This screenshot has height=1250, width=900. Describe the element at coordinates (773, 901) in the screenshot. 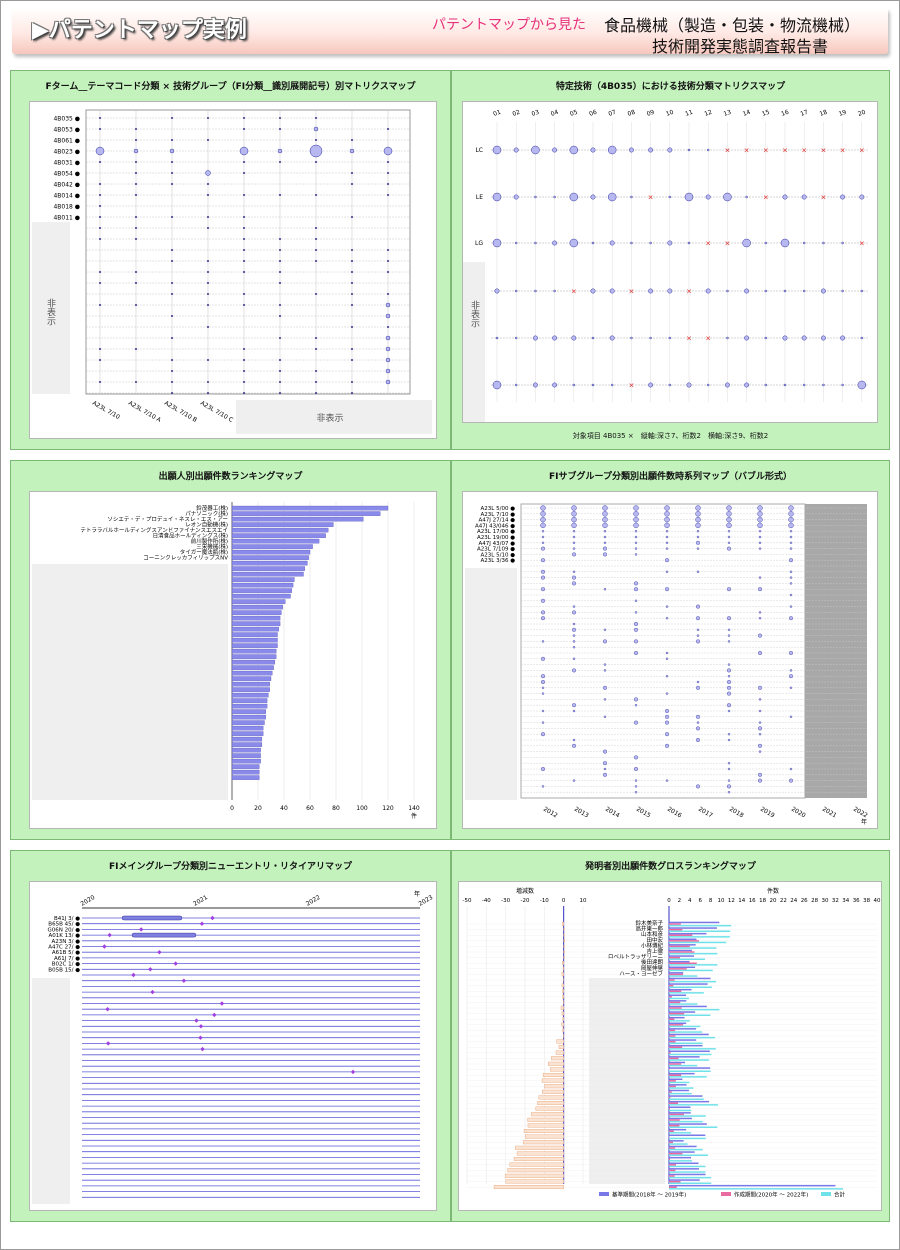

I see `right-axis-tick: 20` at that location.